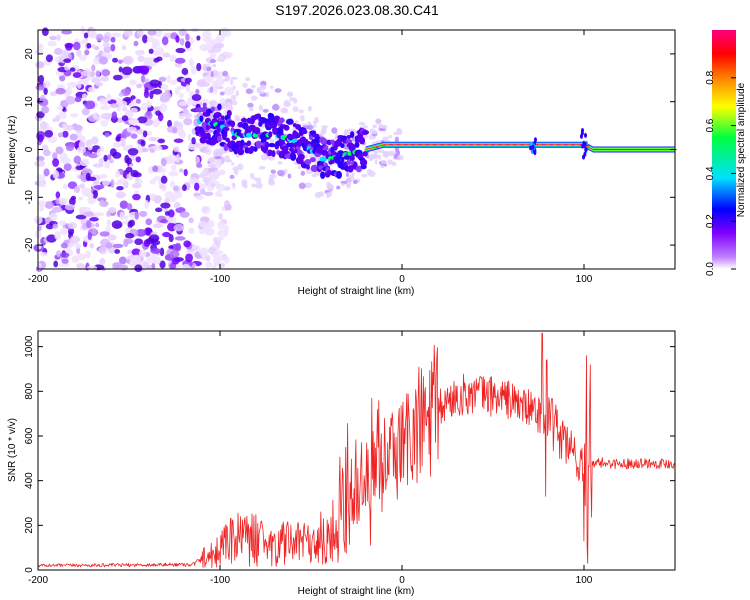 The height and width of the screenshot is (600, 750). Describe the element at coordinates (533, 147) in the screenshot. I see `ridge-spike-blob` at that location.